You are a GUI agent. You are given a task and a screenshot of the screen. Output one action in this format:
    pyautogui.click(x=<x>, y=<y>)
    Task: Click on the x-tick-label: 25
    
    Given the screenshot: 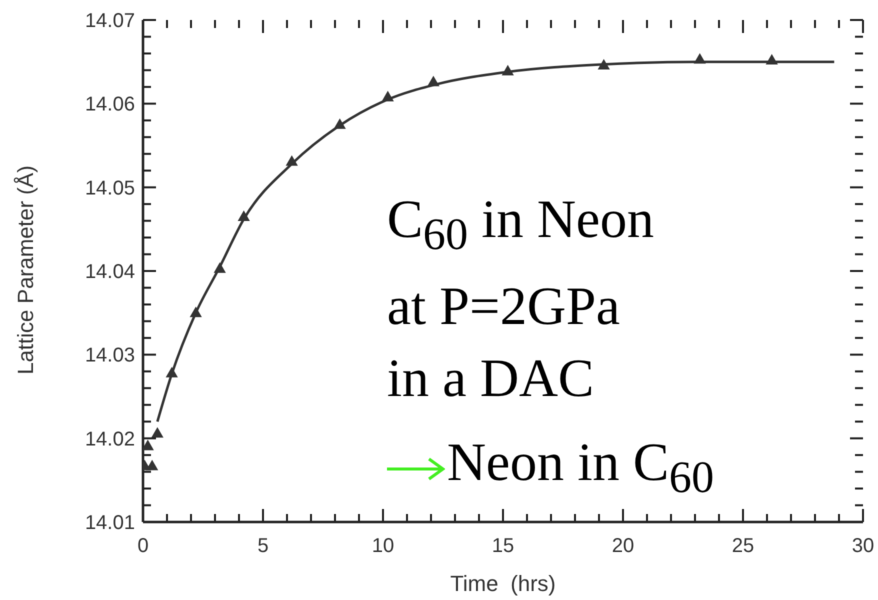 What is the action you would take?
    pyautogui.click(x=743, y=546)
    